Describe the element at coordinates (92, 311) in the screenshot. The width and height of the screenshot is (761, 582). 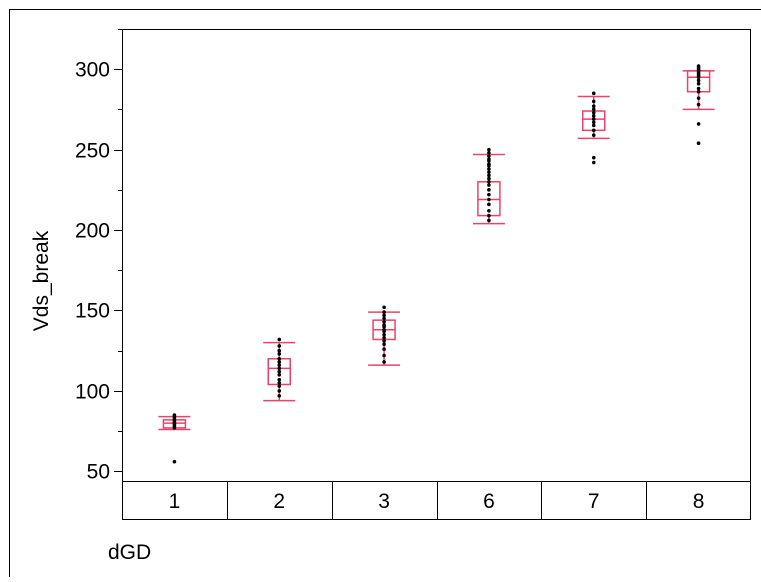
I see `y-tick-label-150: 150` at that location.